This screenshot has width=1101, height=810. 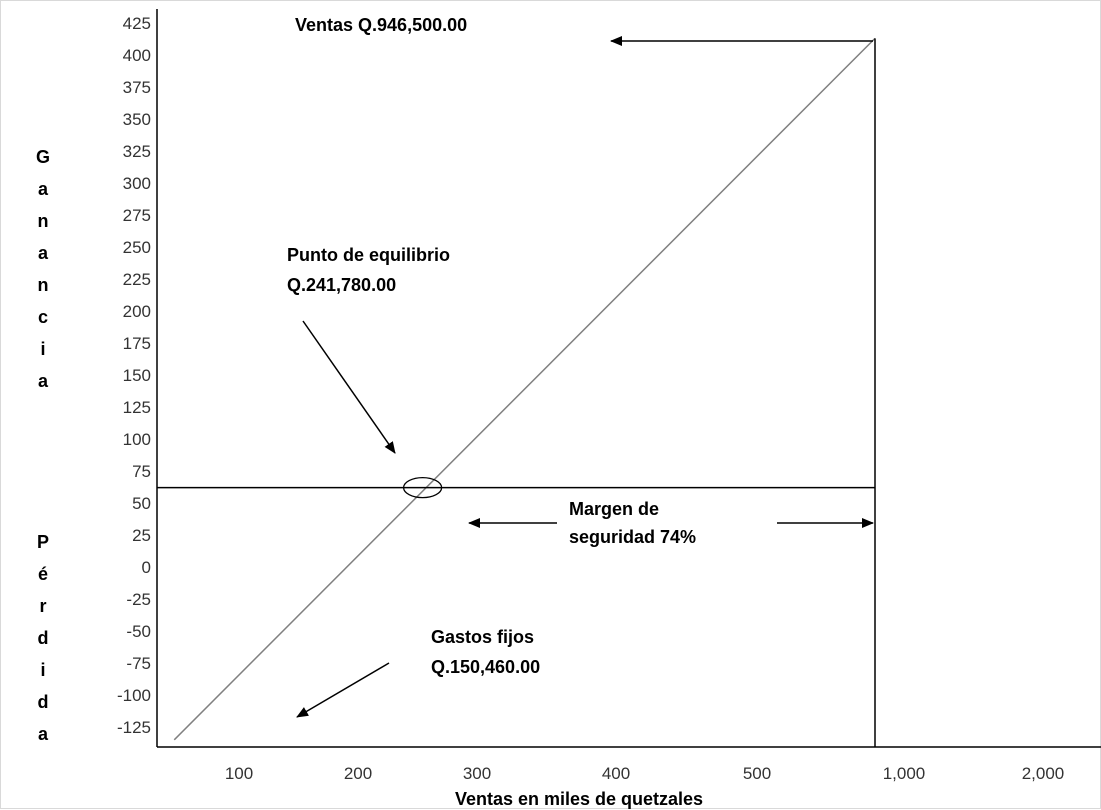 What do you see at coordinates (137, 439) in the screenshot?
I see `y-tick-label: 100` at bounding box center [137, 439].